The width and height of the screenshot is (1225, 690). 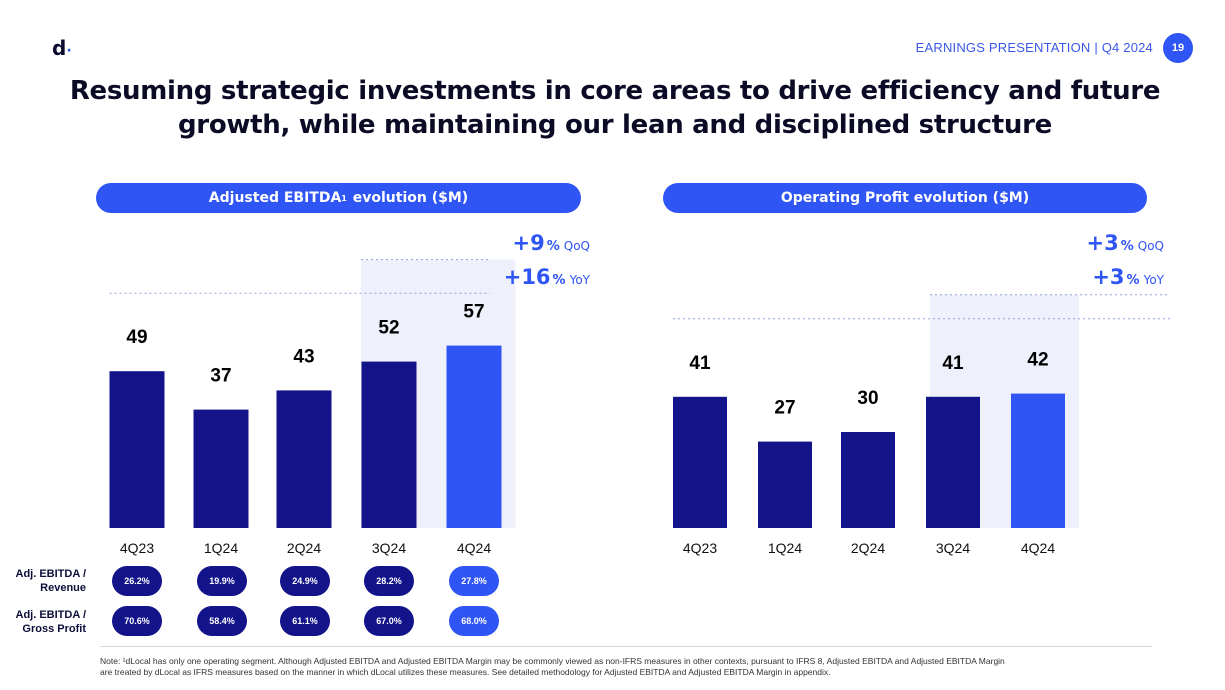 I want to click on metric-label-revenue: Adj. EBITDA / Revenue, so click(x=43, y=581).